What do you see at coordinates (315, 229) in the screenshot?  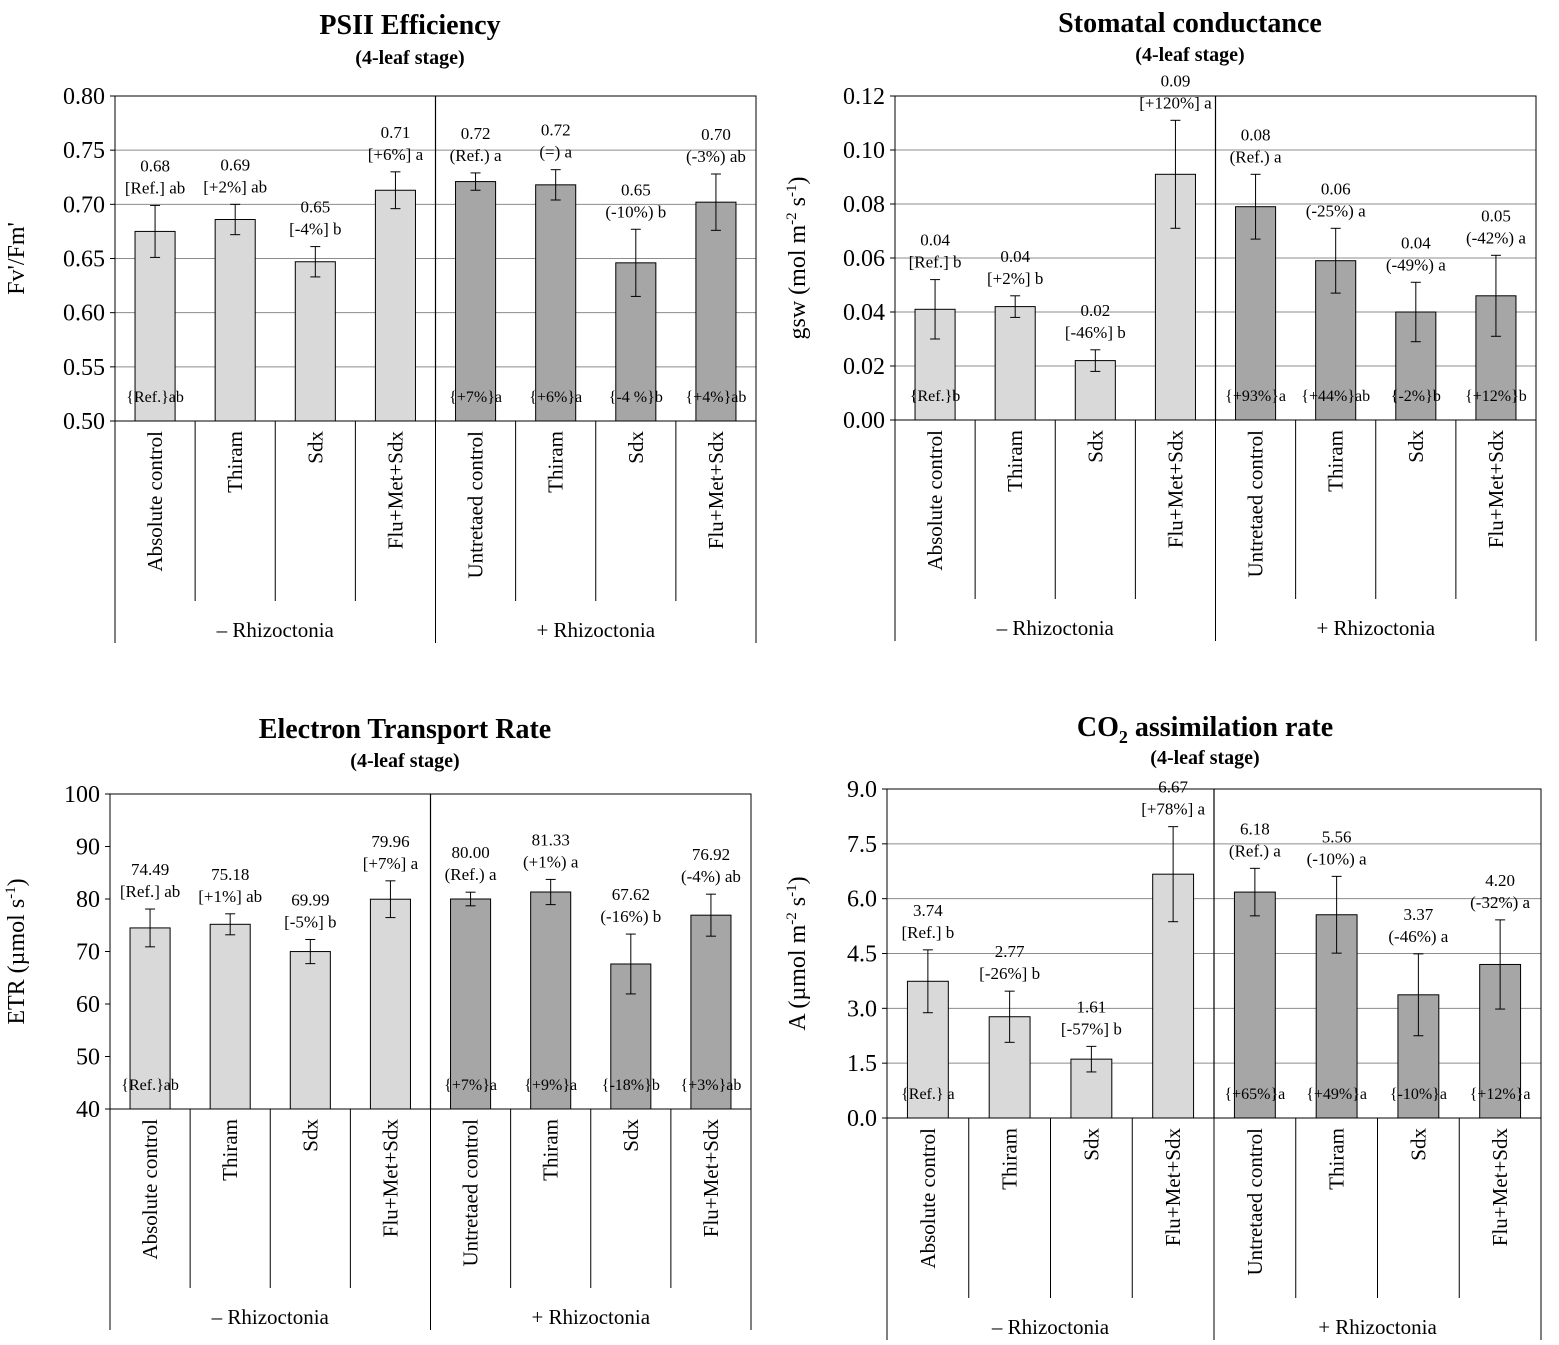 I see `data-annotation: [-4%] b` at bounding box center [315, 229].